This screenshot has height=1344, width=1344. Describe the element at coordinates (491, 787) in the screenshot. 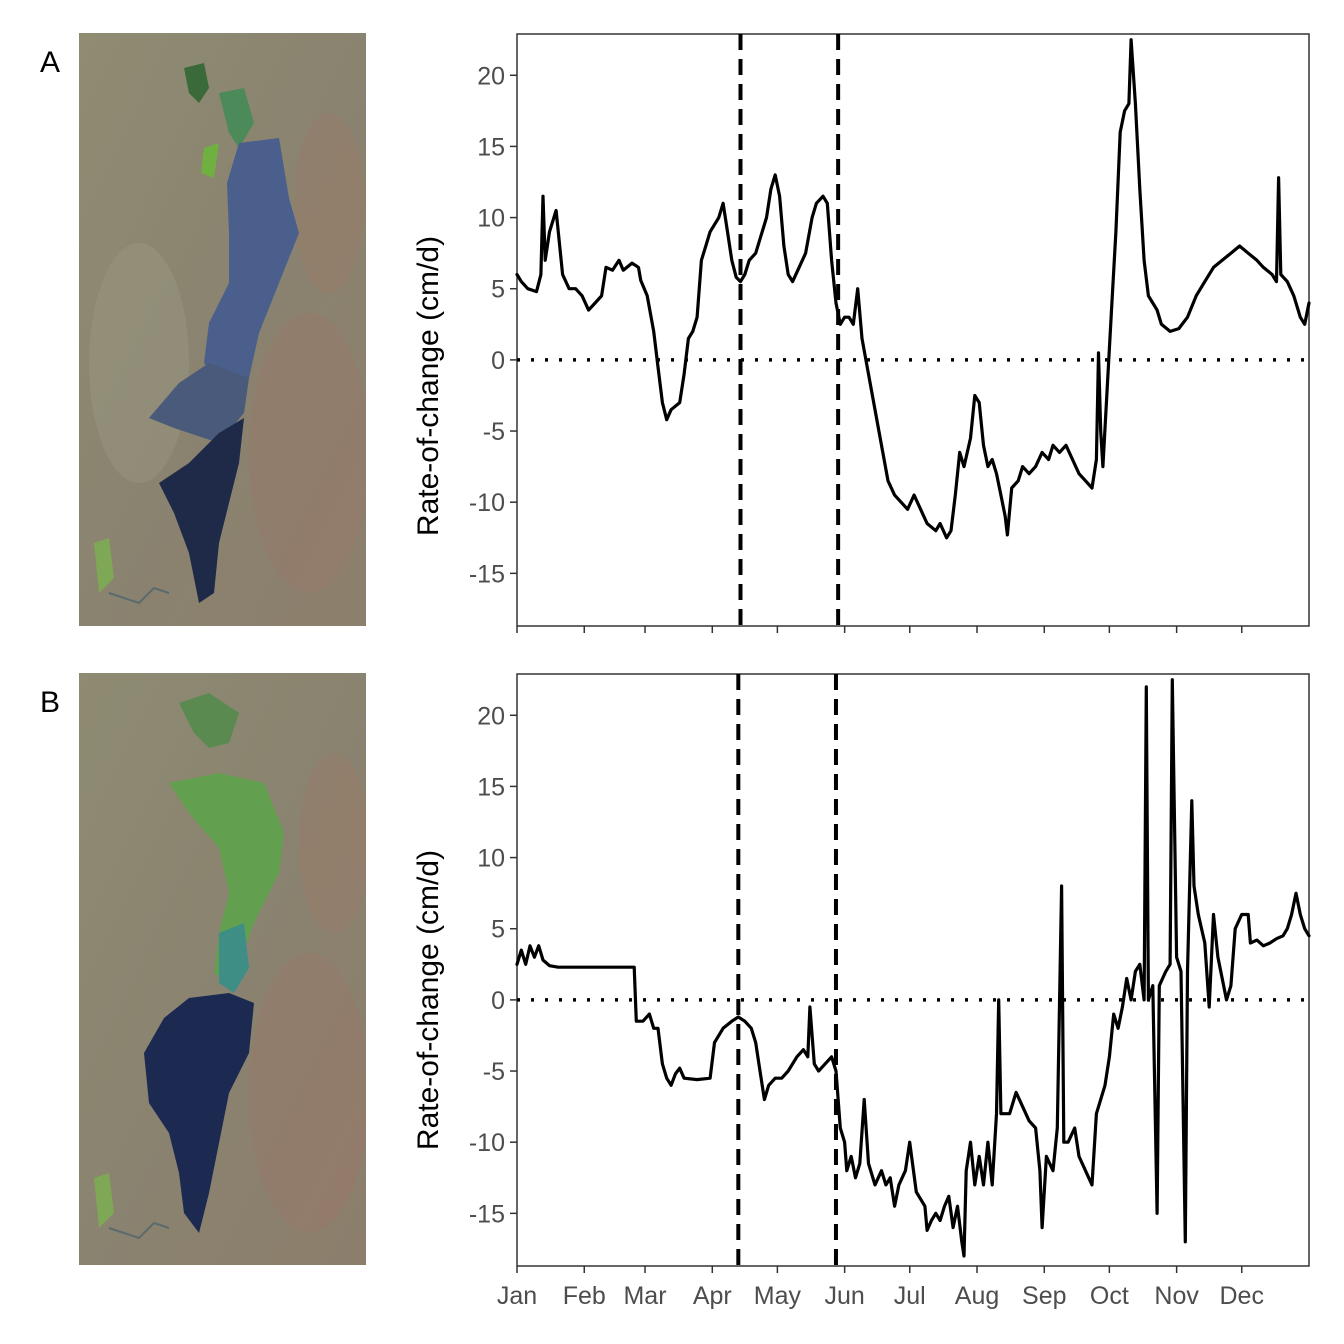

I see `chart-b-y-tick-label: 15` at that location.